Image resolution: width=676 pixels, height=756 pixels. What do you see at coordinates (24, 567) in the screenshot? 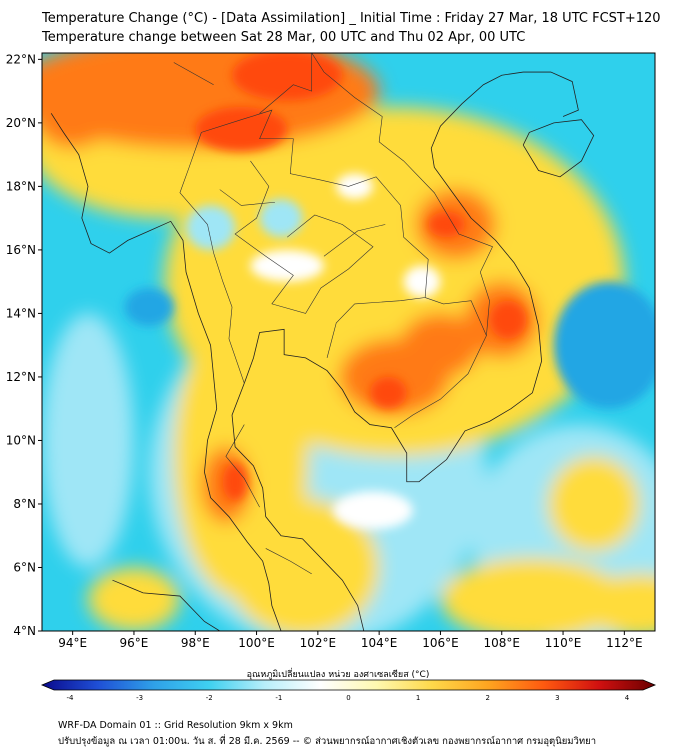
I see `lat-label: 6°N` at bounding box center [24, 567].